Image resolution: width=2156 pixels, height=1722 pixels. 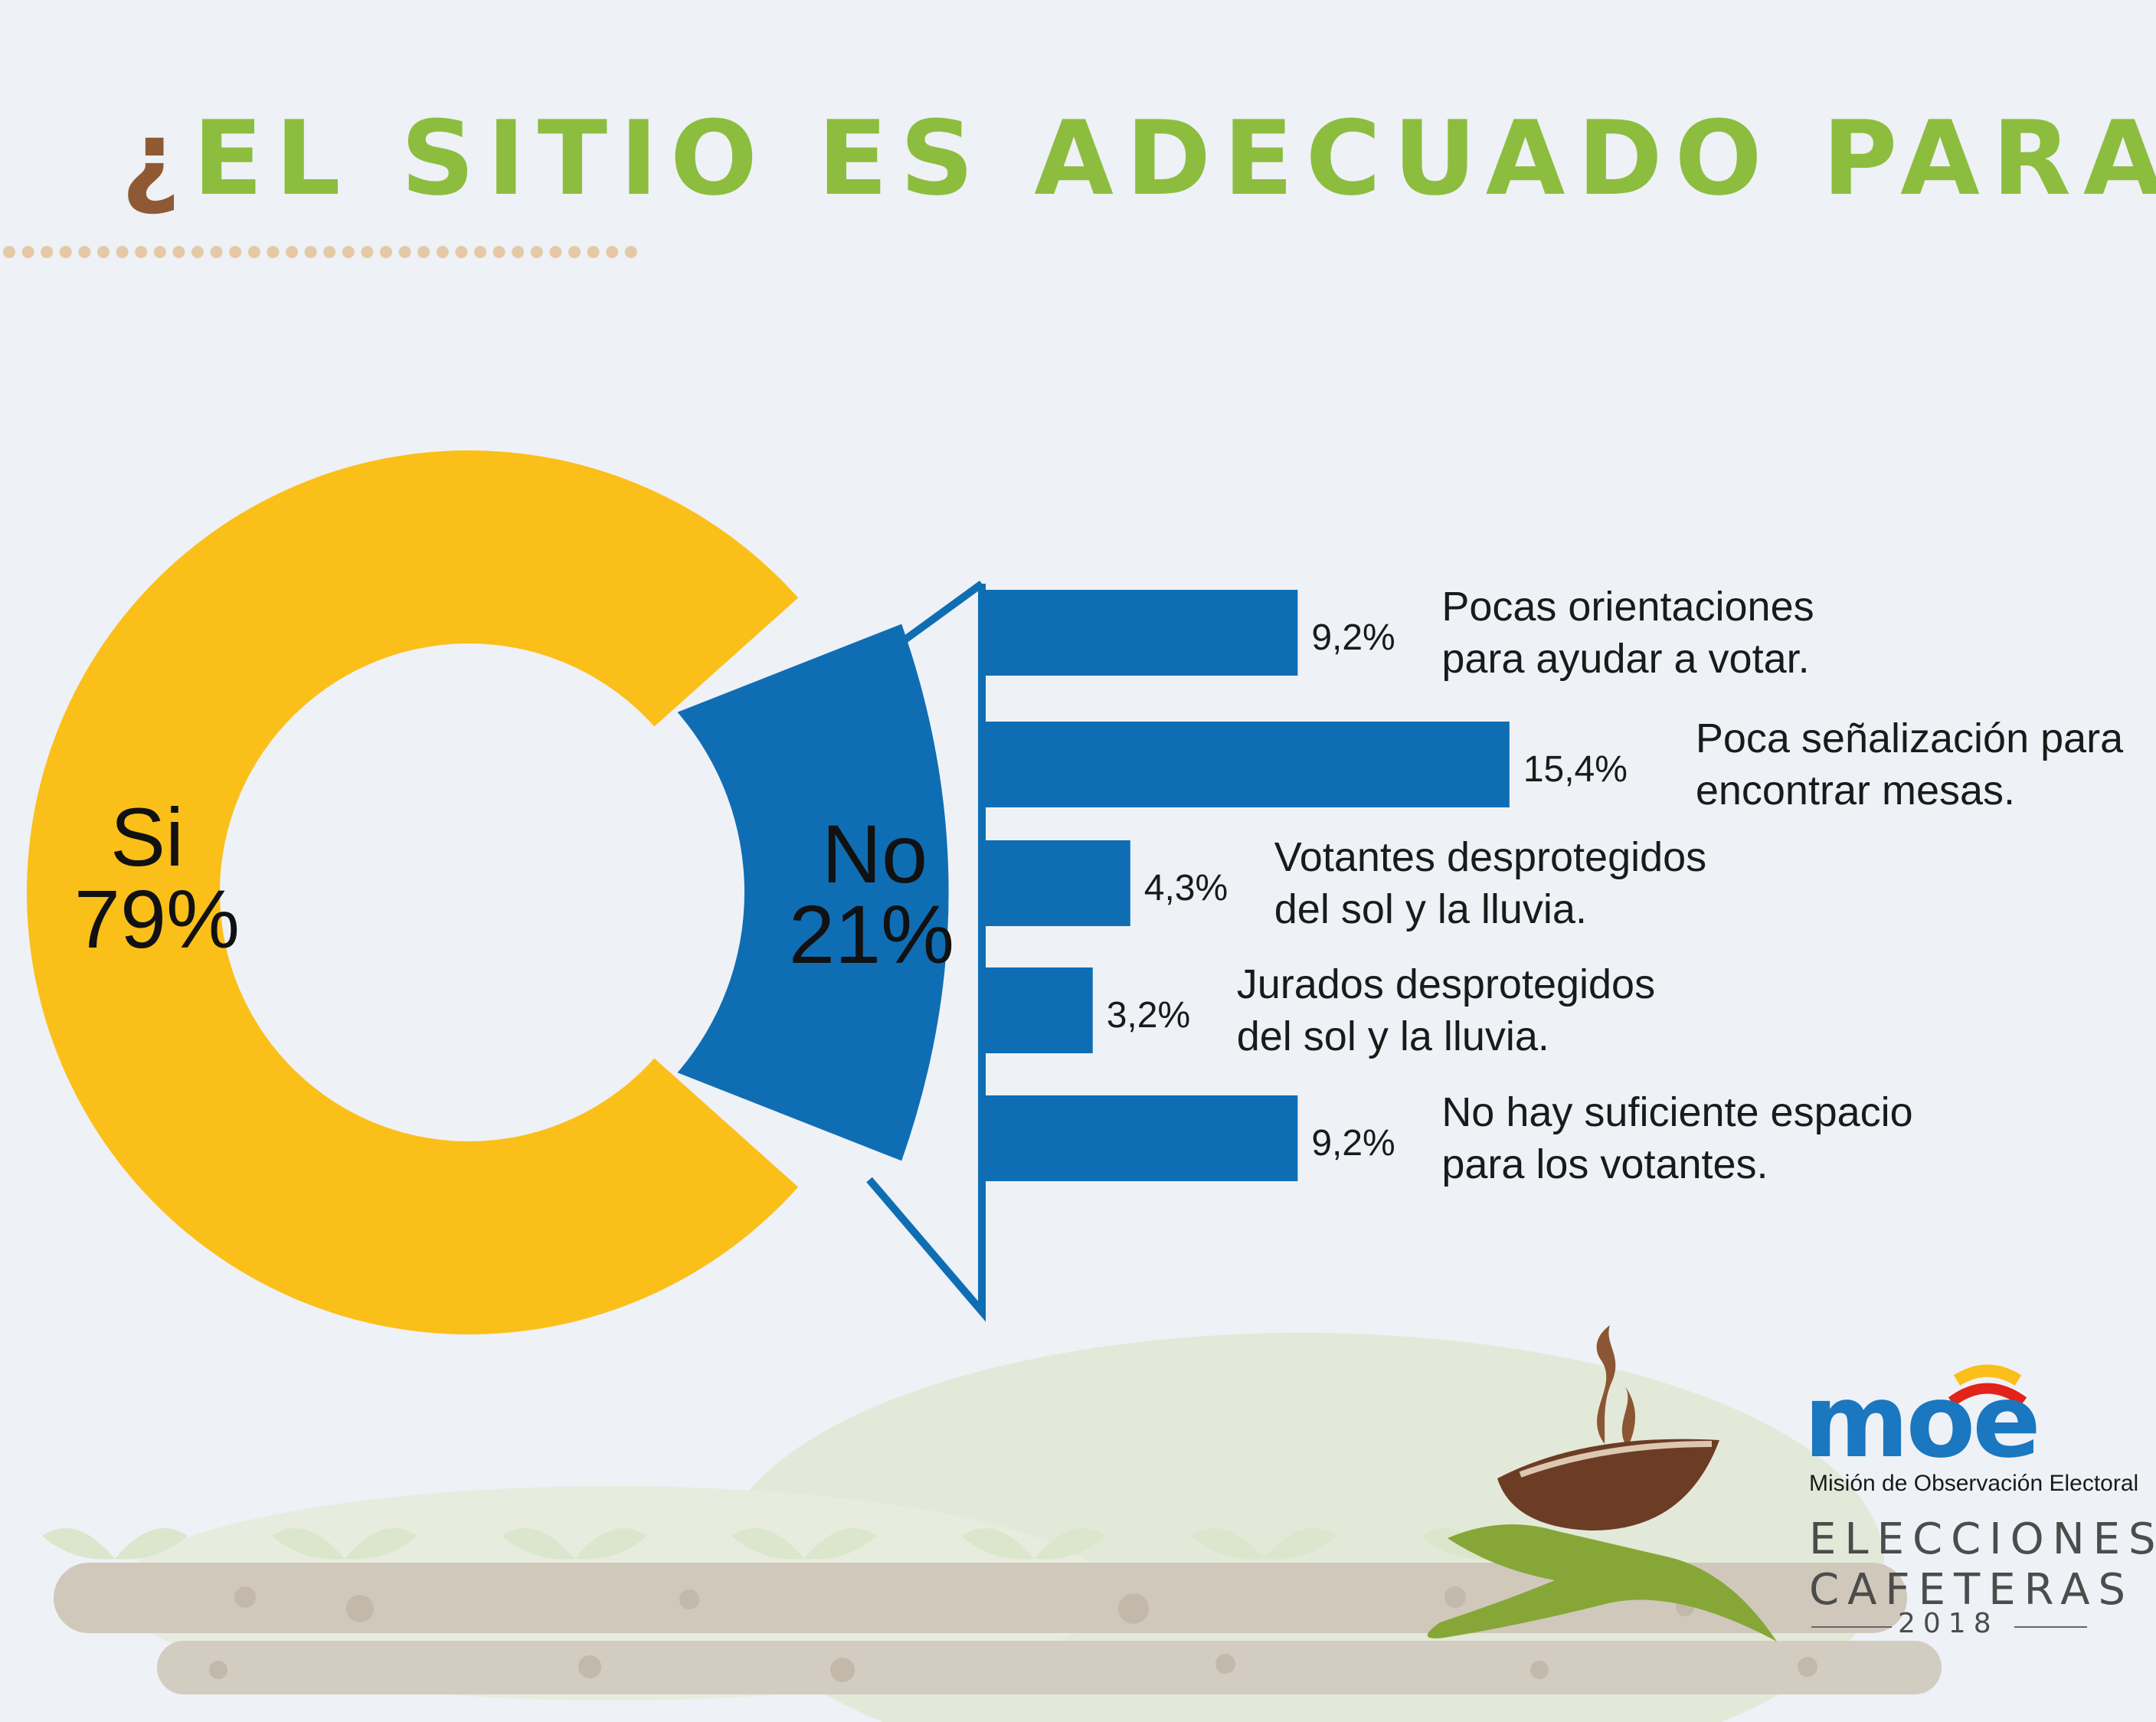 What do you see at coordinates (1923, 1422) in the screenshot?
I see `moe-logo-wordmark: moe` at bounding box center [1923, 1422].